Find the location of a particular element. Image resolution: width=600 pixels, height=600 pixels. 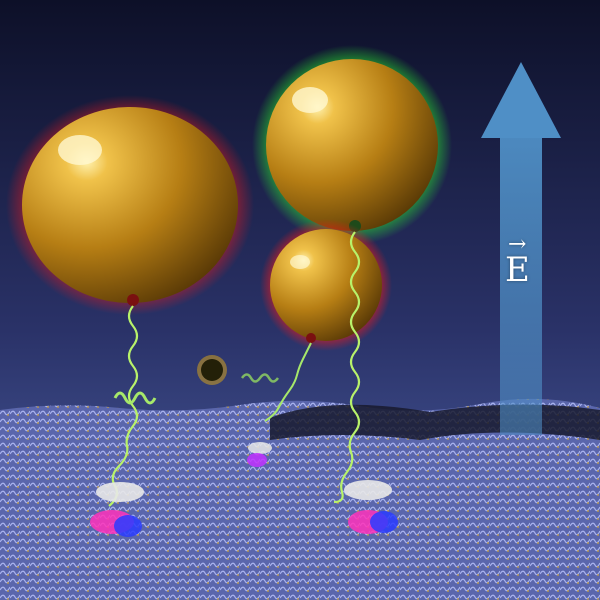

protein-complex-left is located at coordinates (117, 509).